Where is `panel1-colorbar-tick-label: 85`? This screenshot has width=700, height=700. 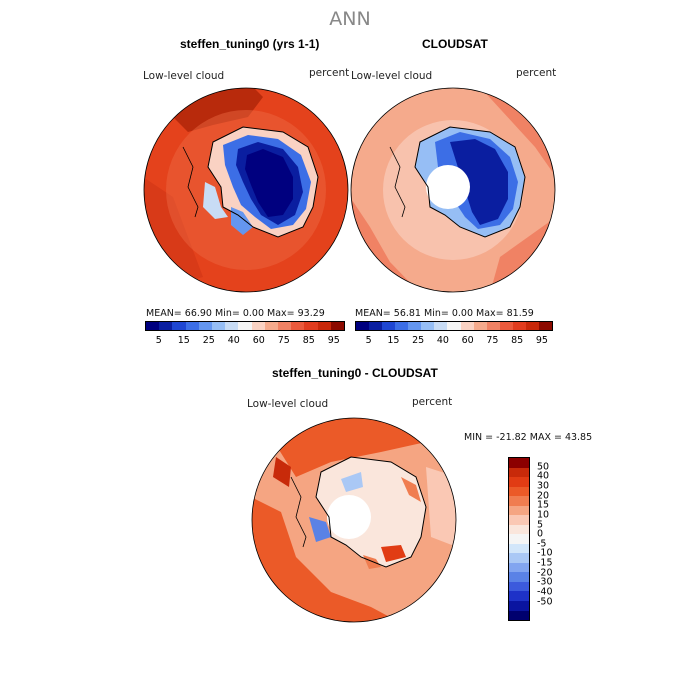 panel1-colorbar-tick-label: 85 is located at coordinates (308, 340).